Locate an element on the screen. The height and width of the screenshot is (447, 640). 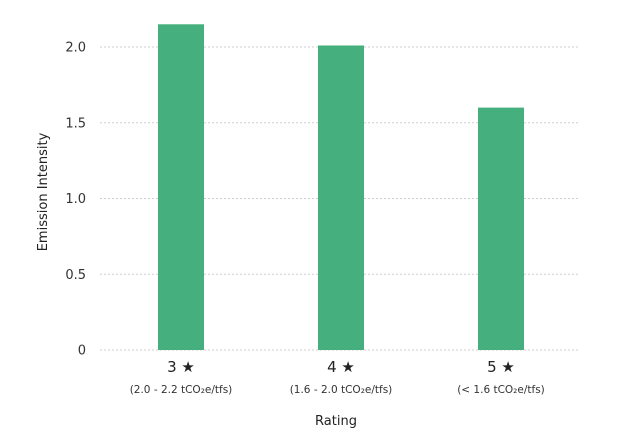
y-tick-labels: 0 0.5 1.0 1.5 2.0 is located at coordinates (75, 200).